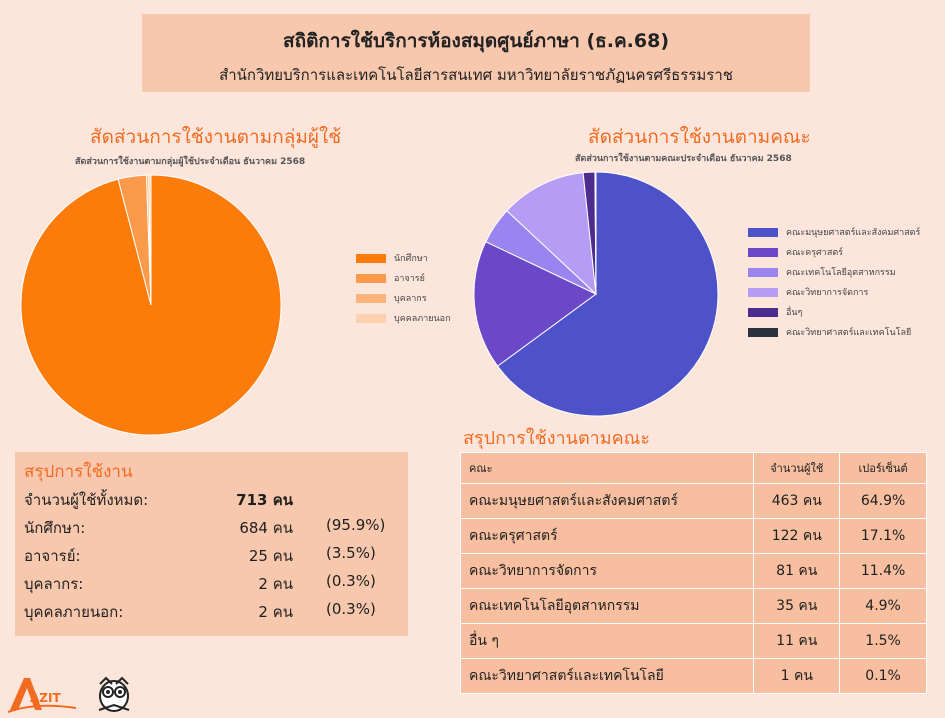 The height and width of the screenshot is (718, 945). What do you see at coordinates (422, 319) in the screenshot?
I see `legend-label: บุคคลภายนอก` at bounding box center [422, 319].